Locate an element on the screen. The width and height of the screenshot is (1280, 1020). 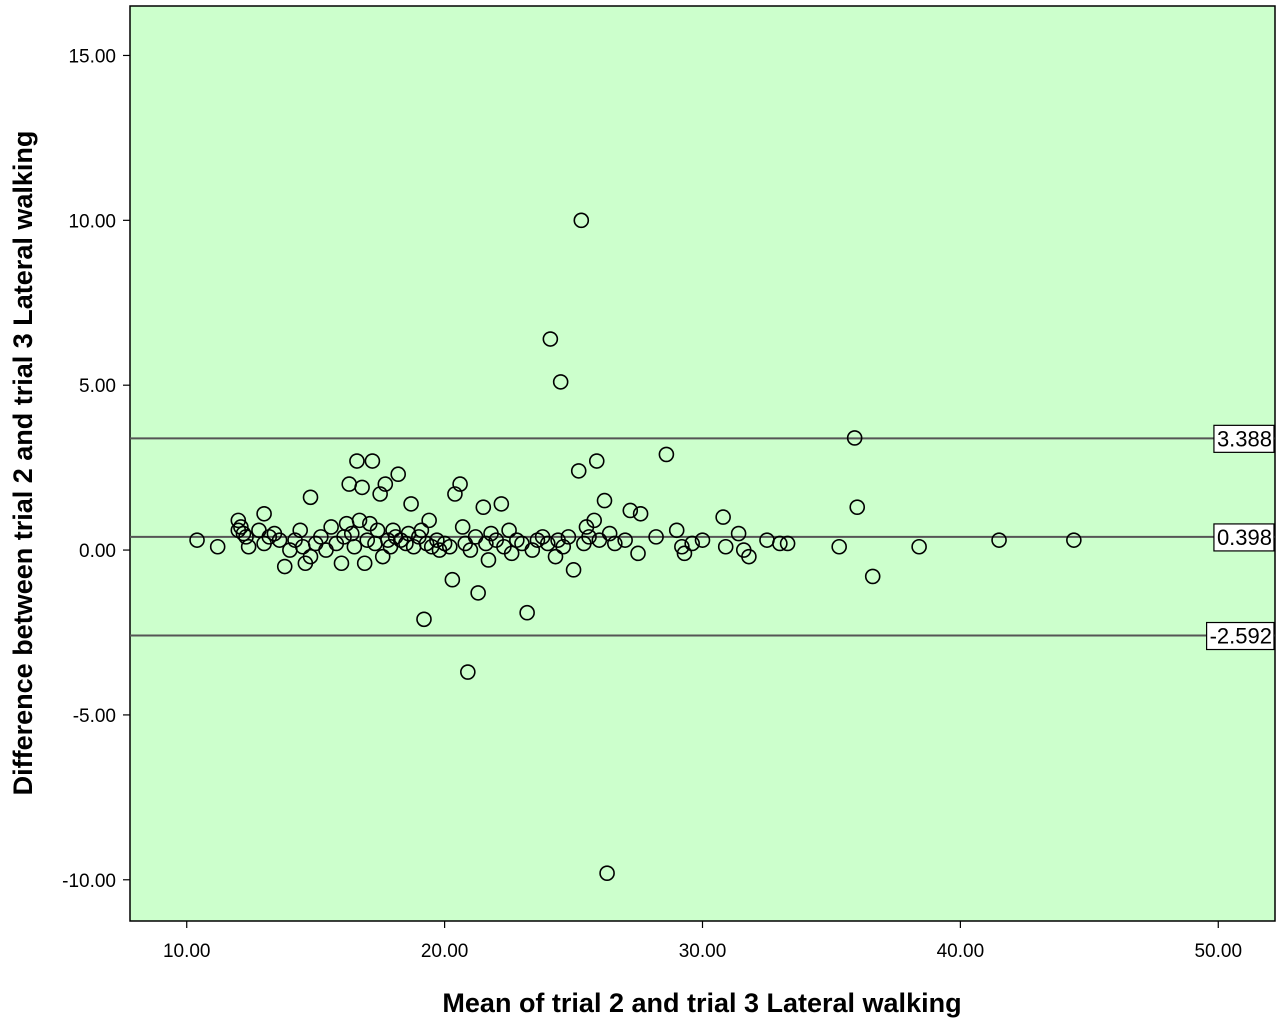
y-tick-label: 5.00 is located at coordinates (97, 386).